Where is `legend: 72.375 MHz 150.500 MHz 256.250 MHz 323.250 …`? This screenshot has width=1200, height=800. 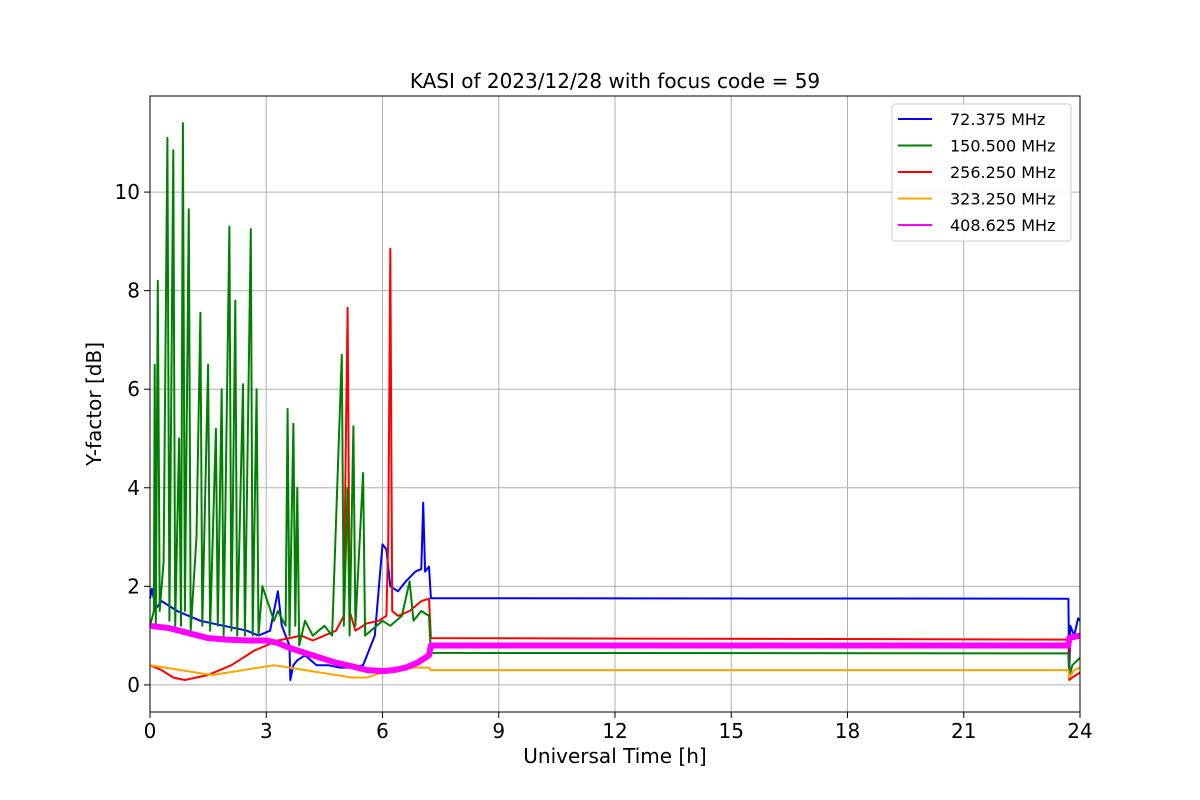
legend: 72.375 MHz 150.500 MHz 256.250 MHz 323.250 … is located at coordinates (981, 172).